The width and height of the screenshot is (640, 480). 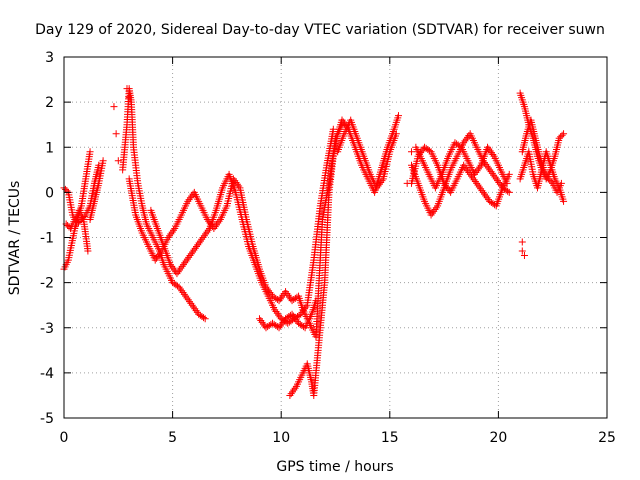 What do you see at coordinates (281, 438) in the screenshot?
I see `x-tick-label: 10` at bounding box center [281, 438].